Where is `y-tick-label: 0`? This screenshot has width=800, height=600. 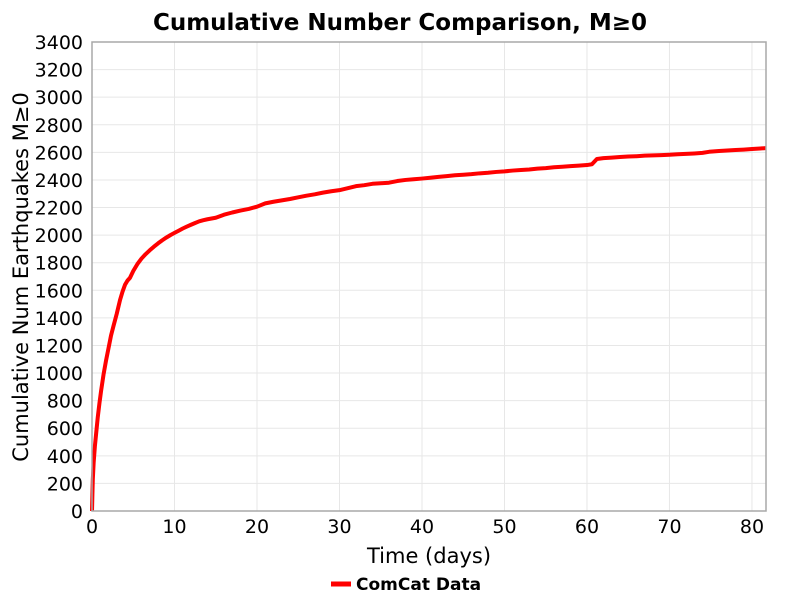 y-tick-label: 0 is located at coordinates (77, 512).